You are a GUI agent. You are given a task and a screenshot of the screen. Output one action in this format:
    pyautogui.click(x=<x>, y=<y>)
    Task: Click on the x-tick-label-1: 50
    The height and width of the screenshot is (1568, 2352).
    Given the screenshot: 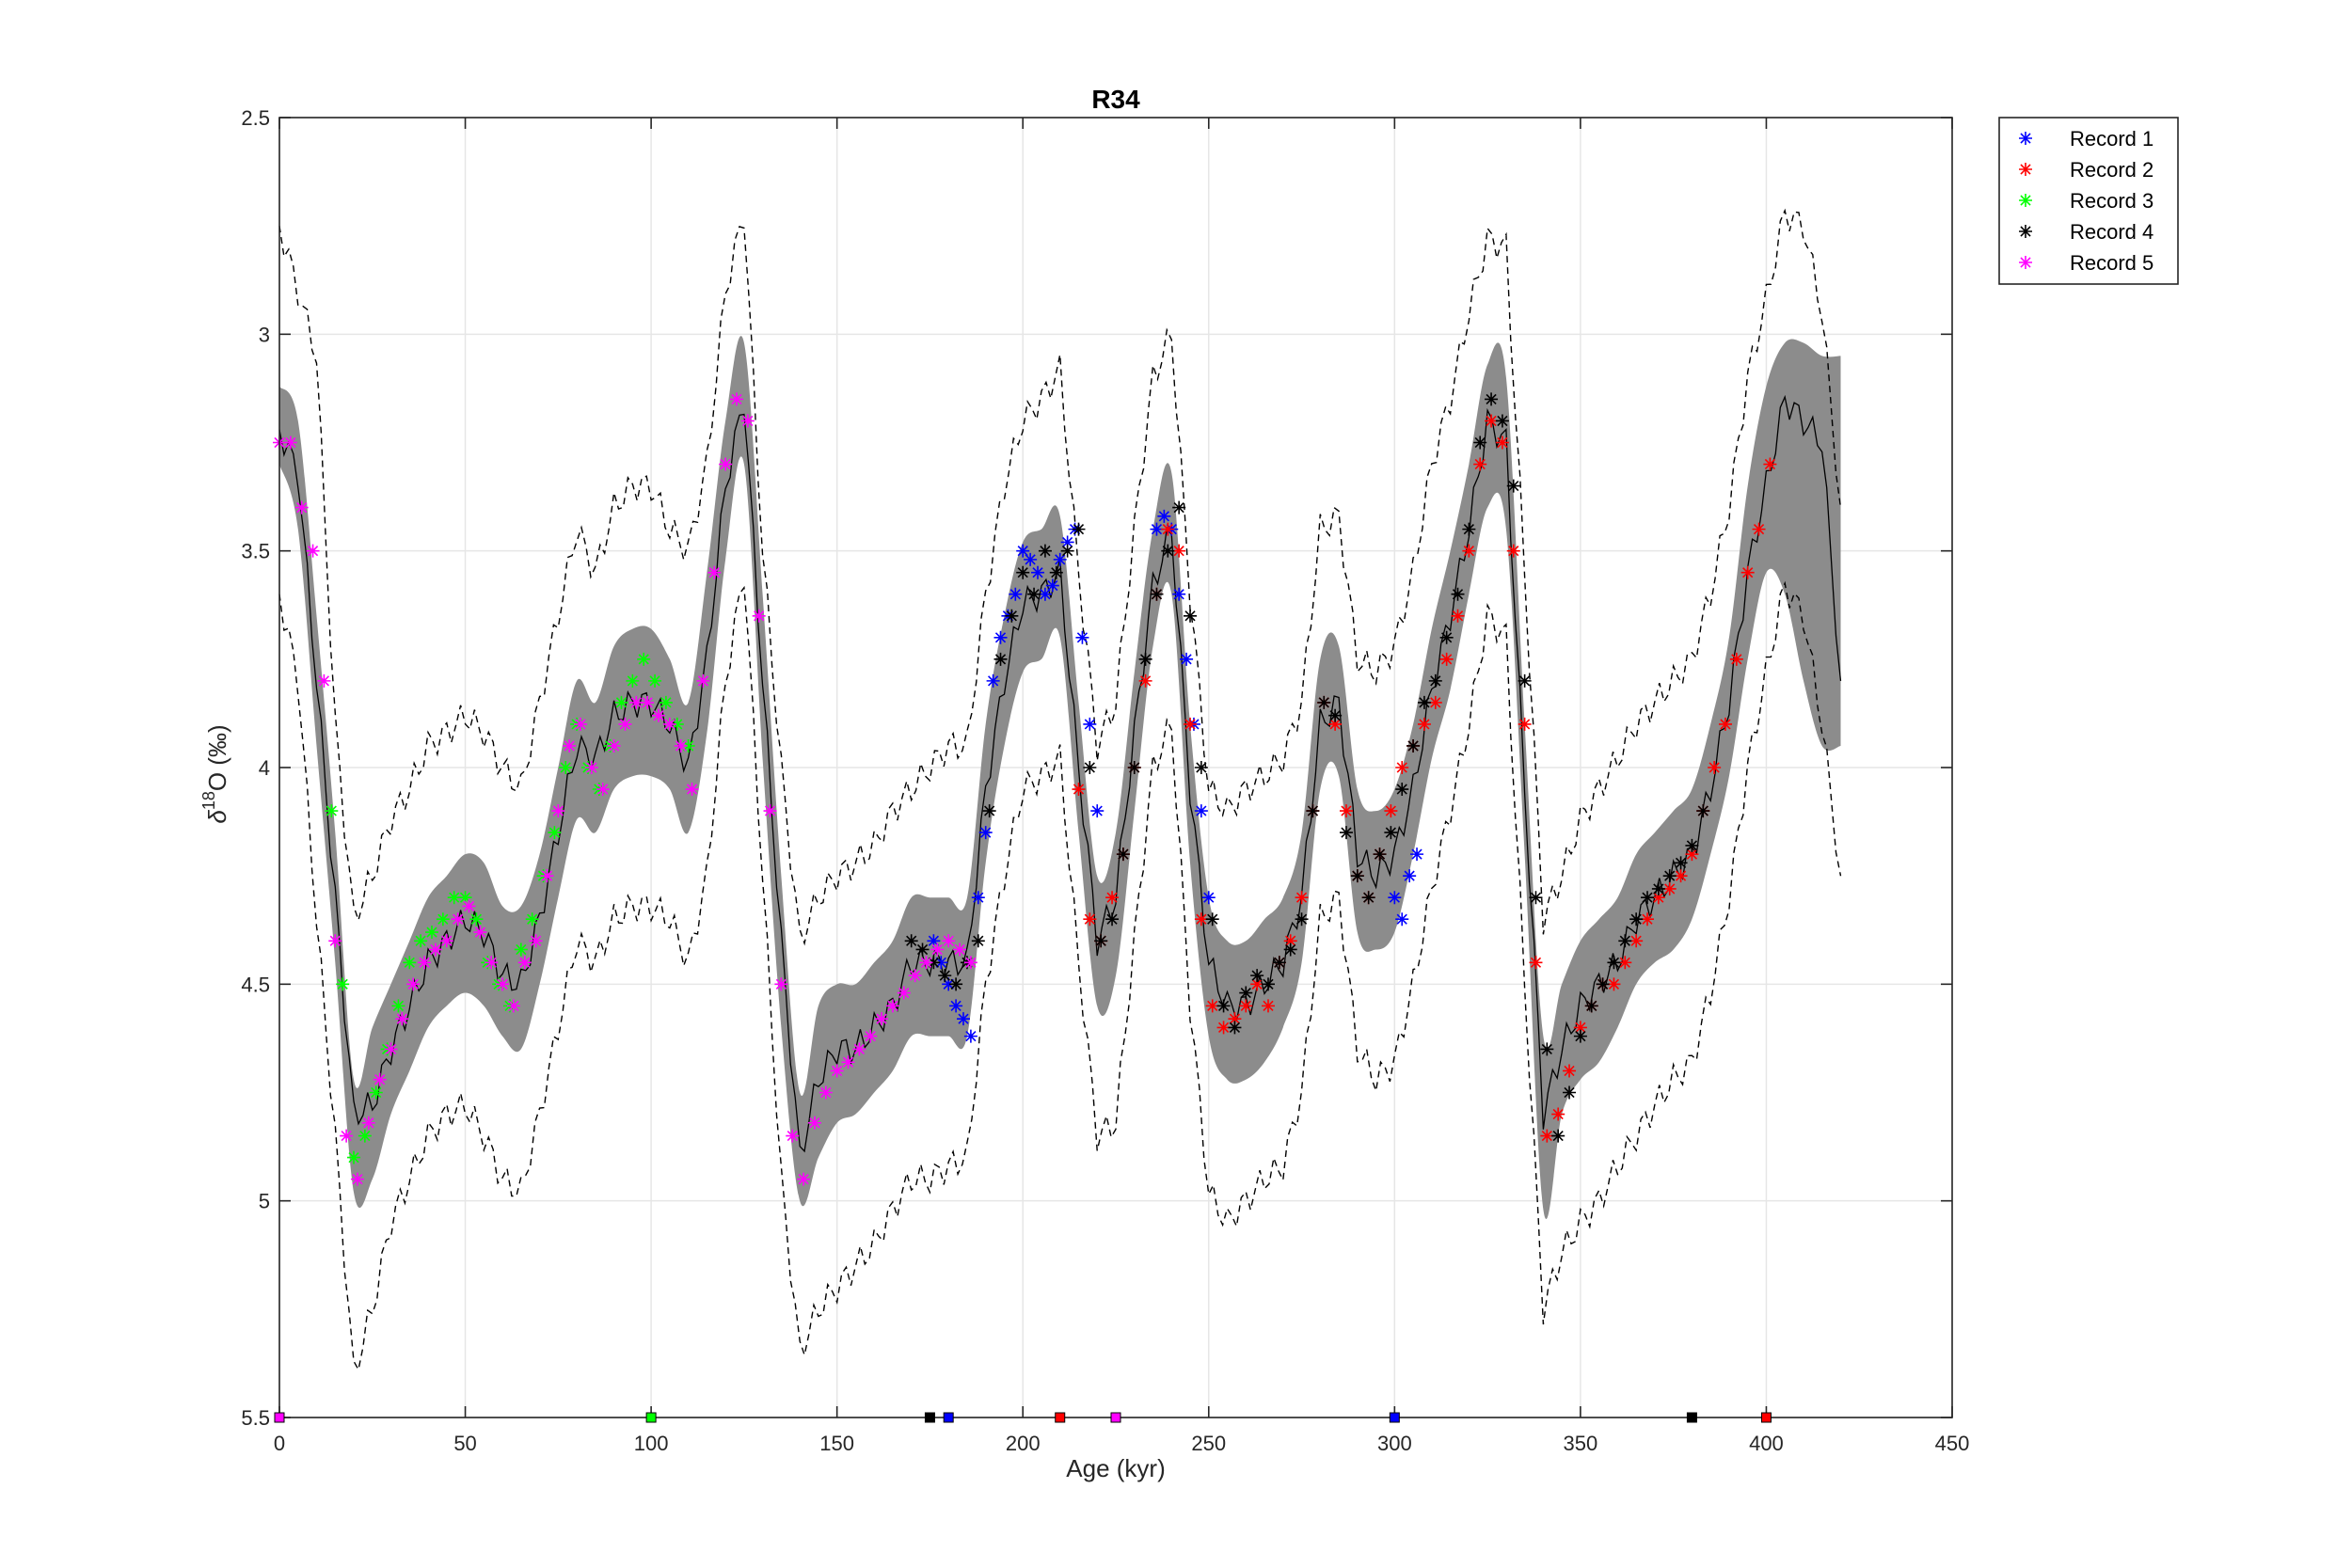 What is the action you would take?
    pyautogui.click(x=464, y=1444)
    